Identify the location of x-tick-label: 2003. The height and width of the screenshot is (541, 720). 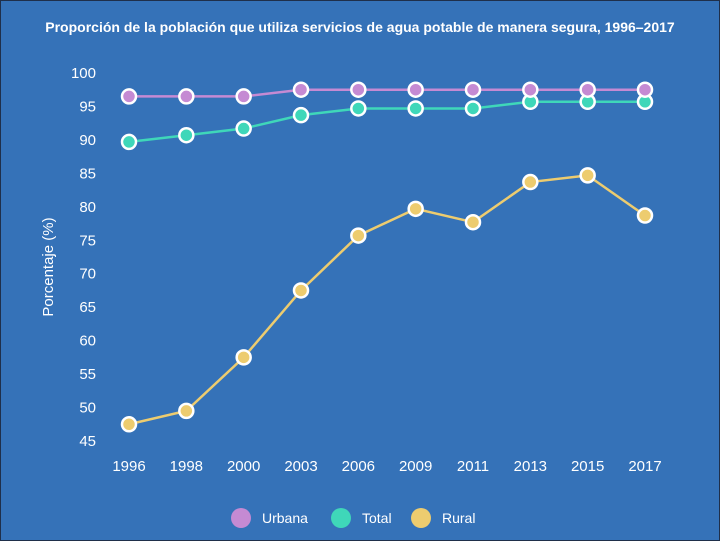
(300, 466).